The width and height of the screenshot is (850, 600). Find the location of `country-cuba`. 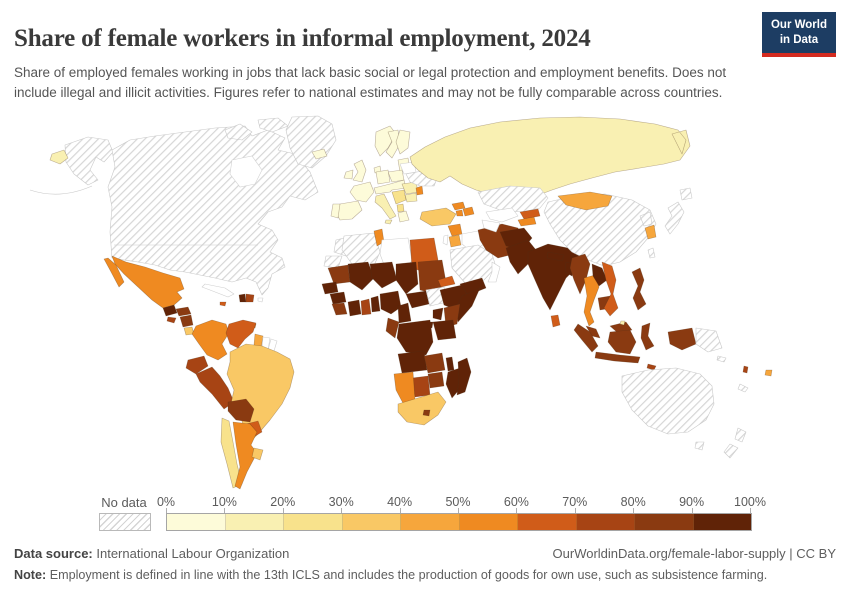

country-cuba is located at coordinates (218, 290).